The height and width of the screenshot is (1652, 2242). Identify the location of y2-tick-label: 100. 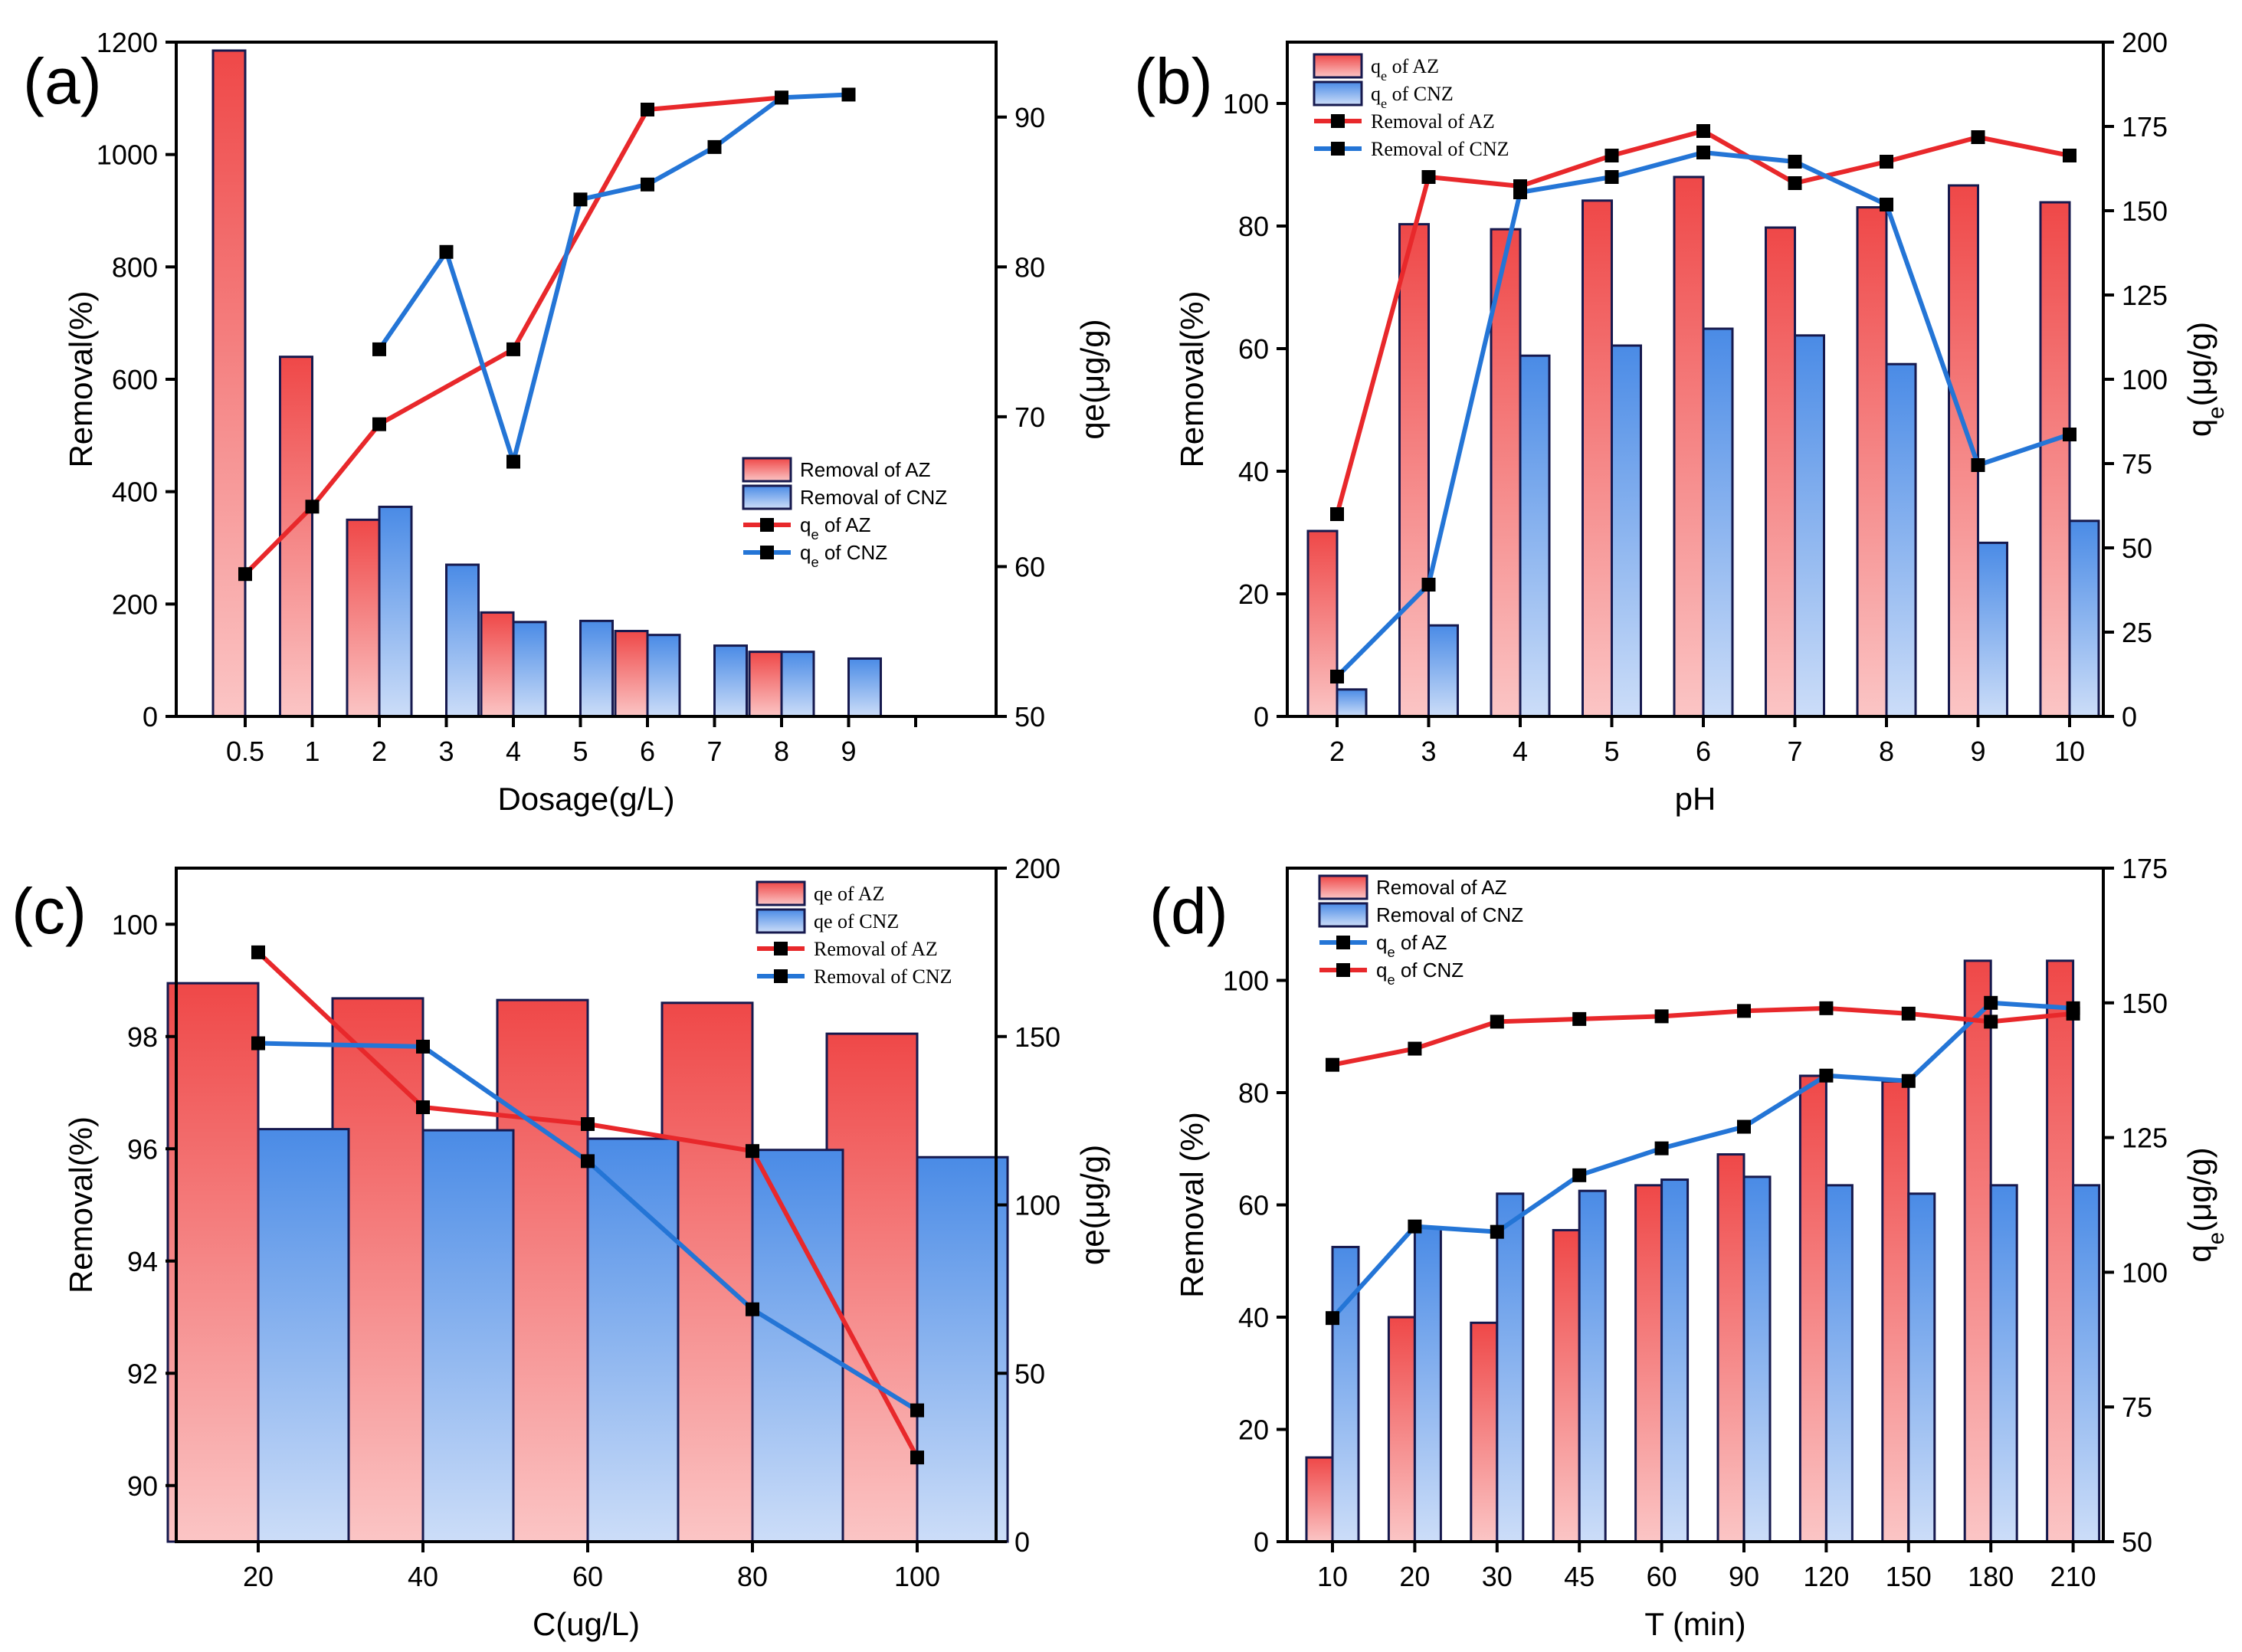
(2145, 1272).